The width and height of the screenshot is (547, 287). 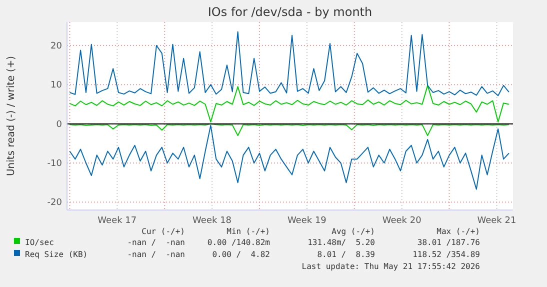 What do you see at coordinates (458, 231) in the screenshot?
I see `text: Max (-/+)` at bounding box center [458, 231].